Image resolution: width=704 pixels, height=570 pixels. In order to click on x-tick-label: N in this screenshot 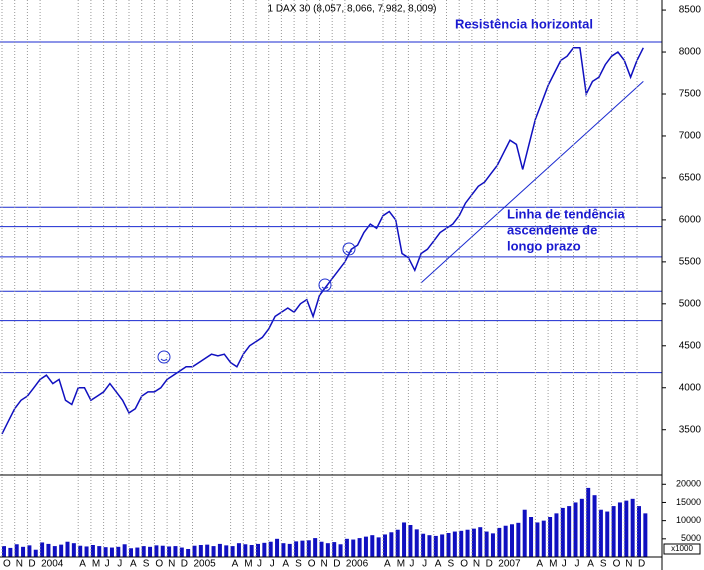, I will do `click(171, 564)`.